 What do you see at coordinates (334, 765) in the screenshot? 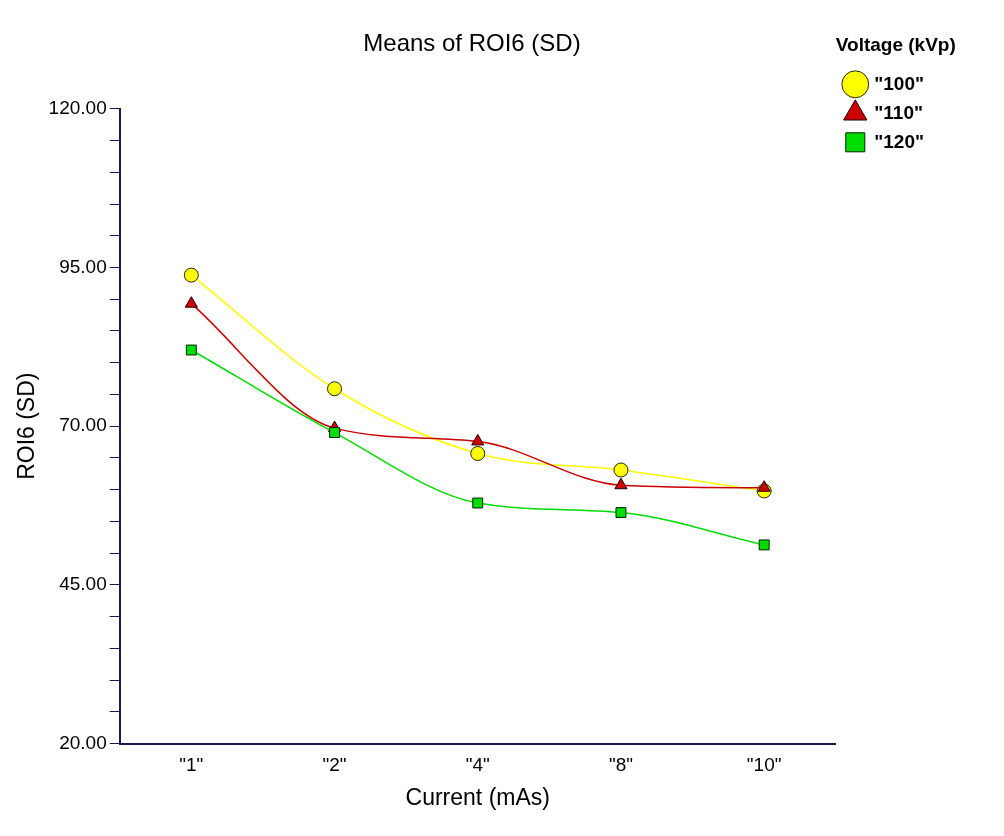
I see `x-tick-label: "2"` at bounding box center [334, 765].